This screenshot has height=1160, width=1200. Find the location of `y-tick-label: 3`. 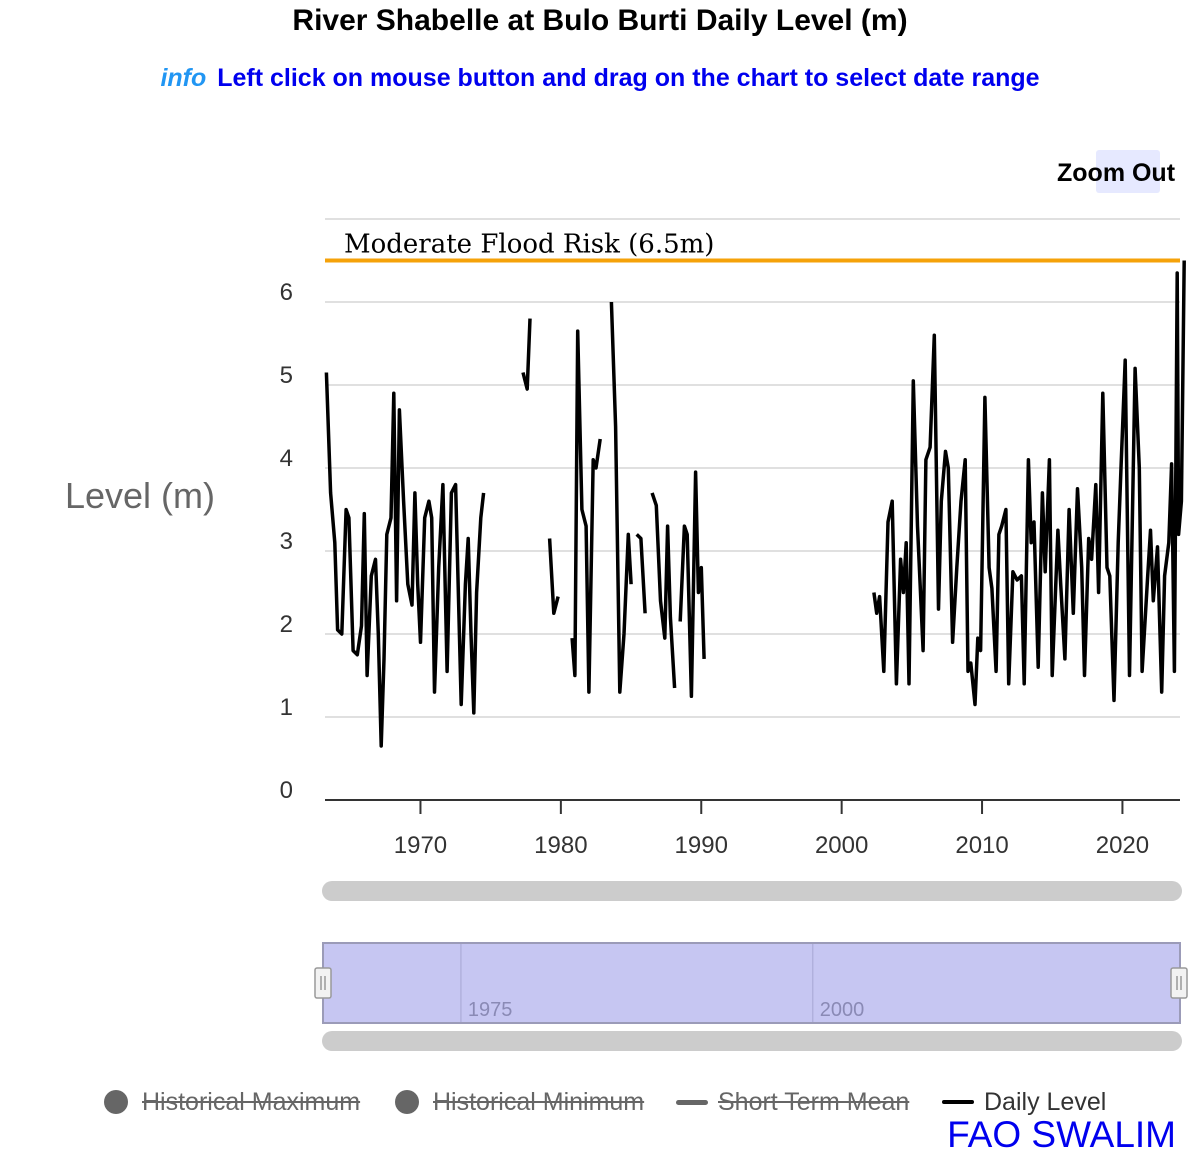

y-tick-label: 3 is located at coordinates (286, 541).